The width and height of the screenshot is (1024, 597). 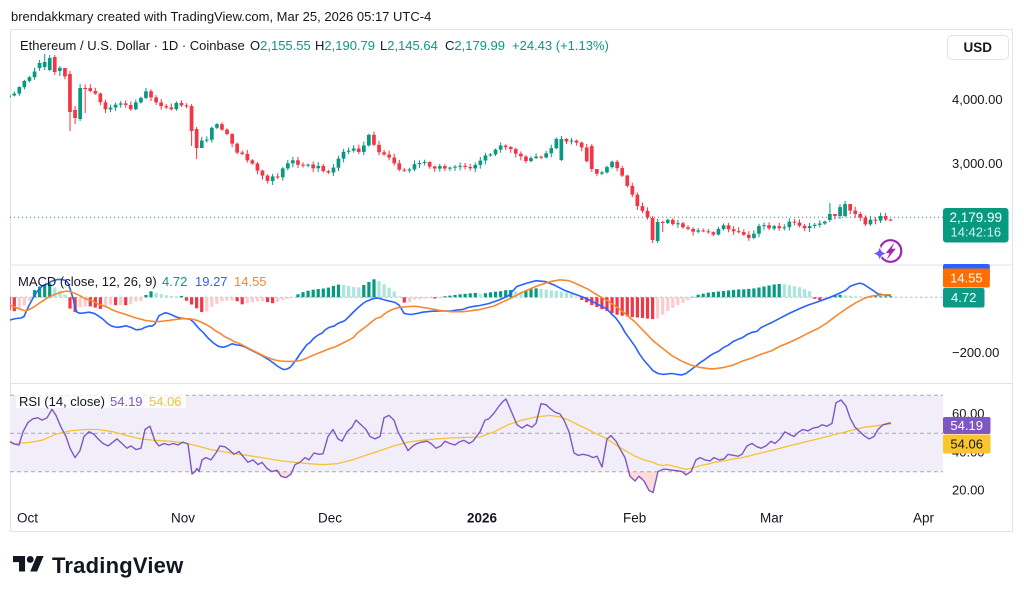 What do you see at coordinates (482, 518) in the screenshot?
I see `svg-text: 2026` at bounding box center [482, 518].